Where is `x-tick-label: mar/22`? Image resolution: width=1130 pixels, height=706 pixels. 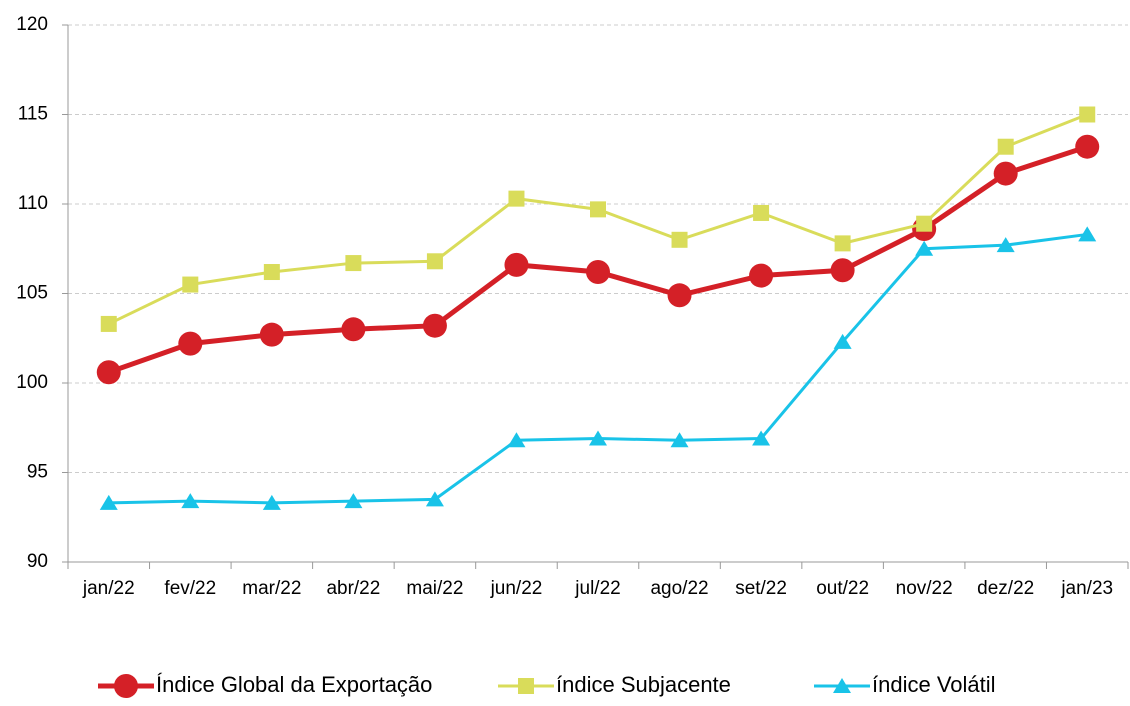 x-tick-label: mar/22 is located at coordinates (271, 588).